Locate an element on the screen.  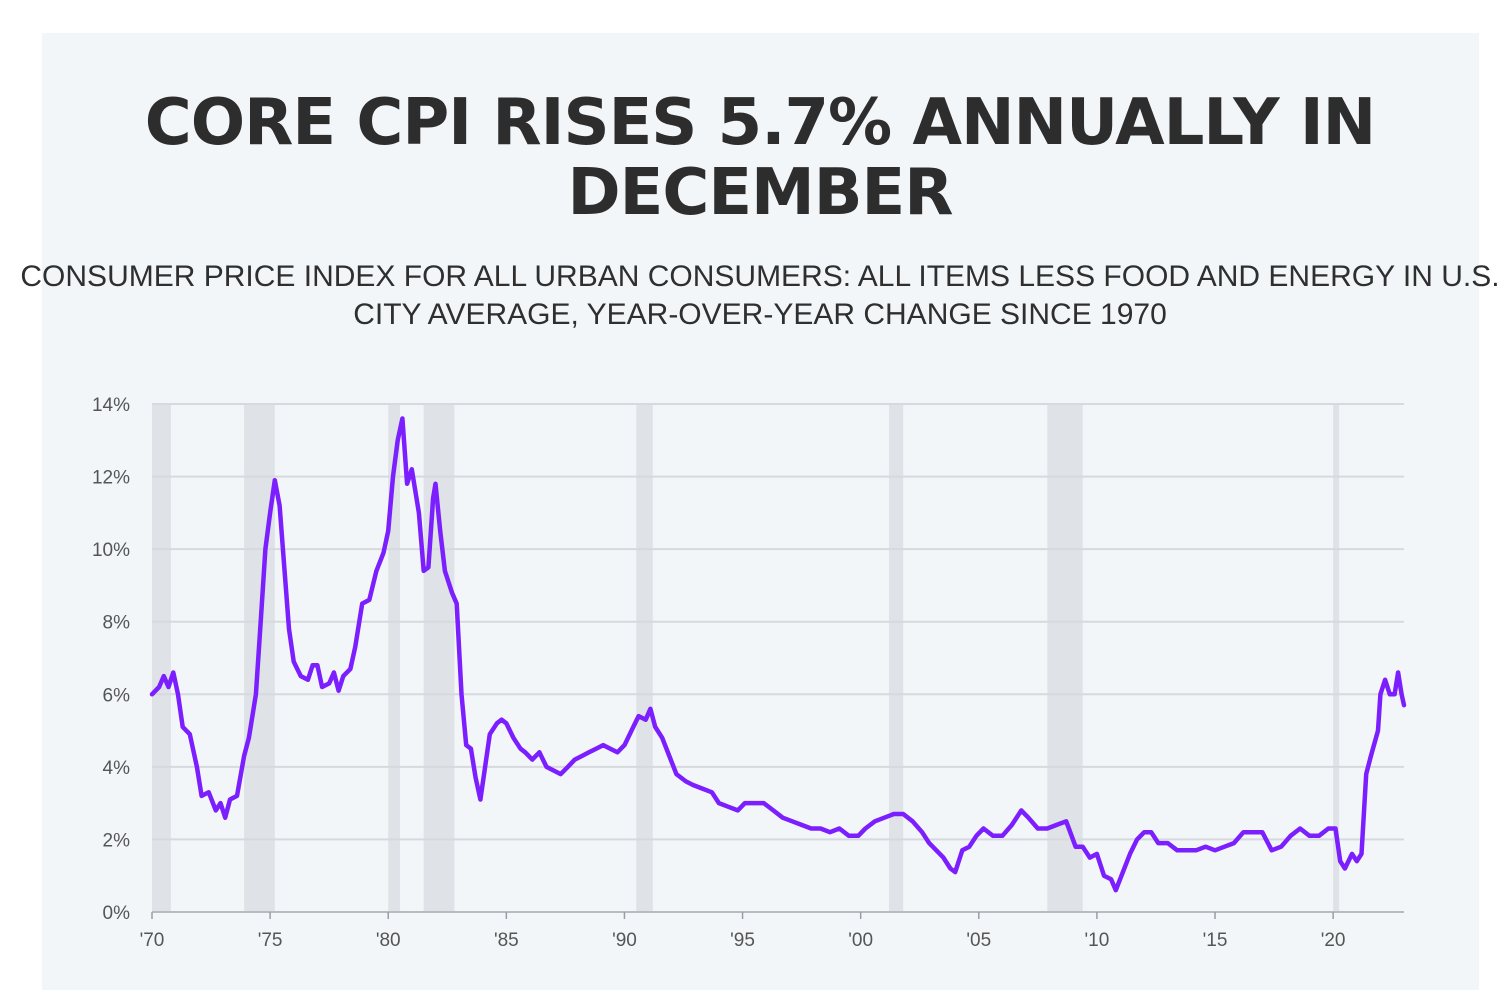
x-tick-label: '80 is located at coordinates (388, 940).